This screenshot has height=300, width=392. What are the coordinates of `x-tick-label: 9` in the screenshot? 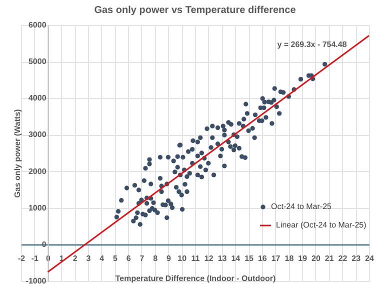 It's located at (169, 258).